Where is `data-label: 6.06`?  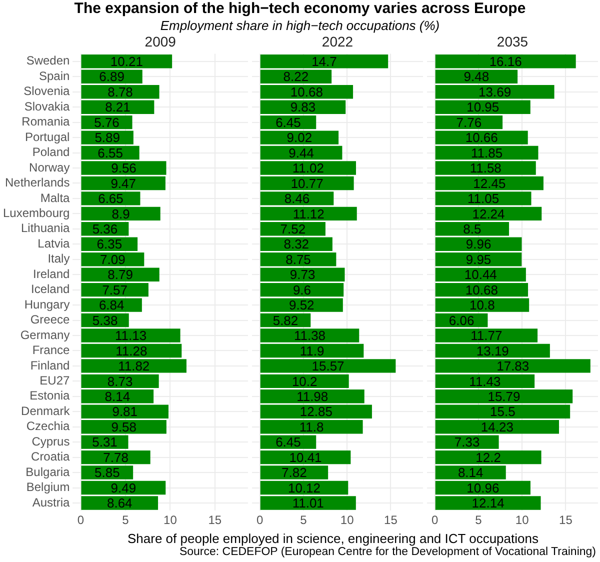
data-label: 6.06 is located at coordinates (461, 320).